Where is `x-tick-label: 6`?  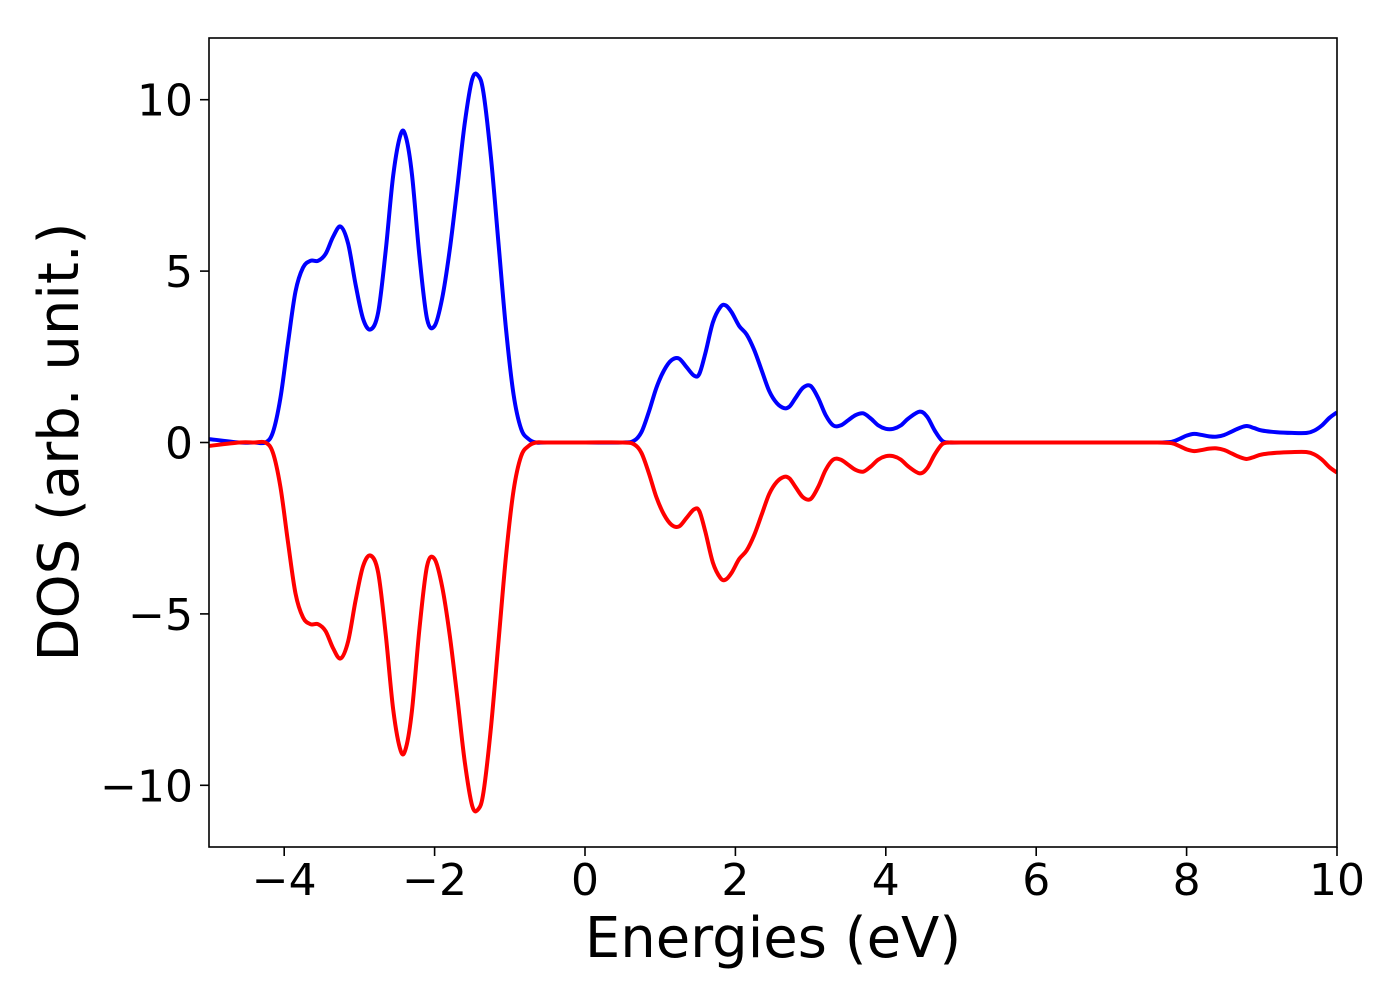 x-tick-label: 6 is located at coordinates (1036, 880).